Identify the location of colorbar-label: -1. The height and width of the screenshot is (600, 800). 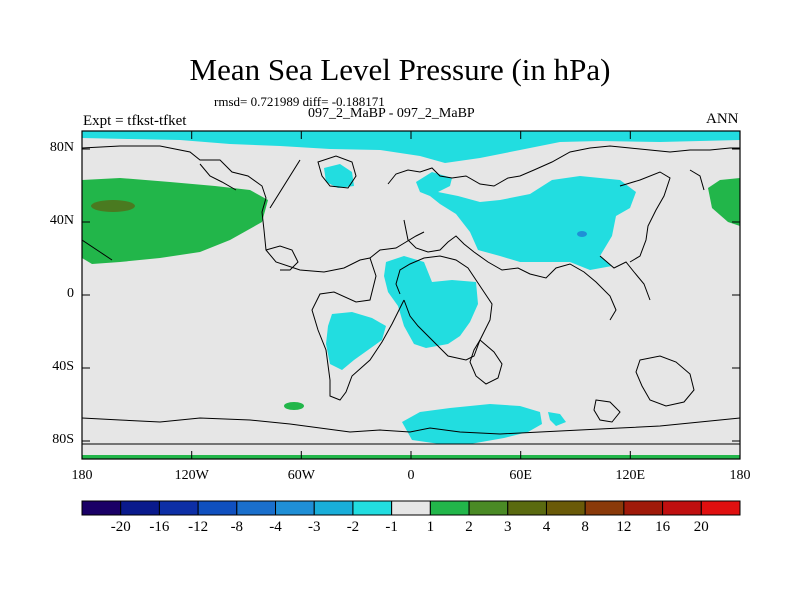
(391, 527).